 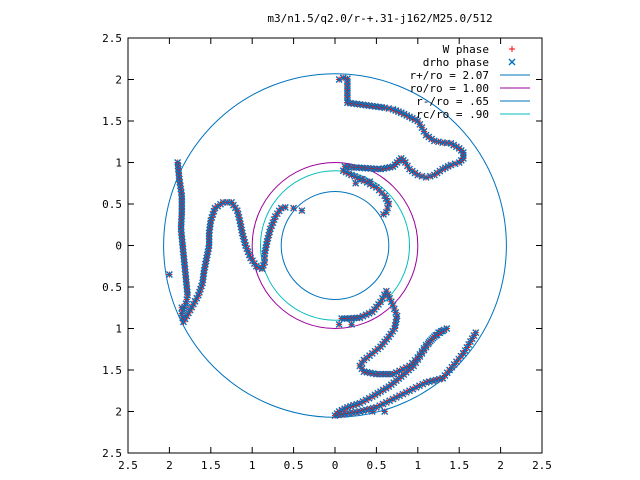 What do you see at coordinates (118, 246) in the screenshot?
I see `y-tick-label: 0` at bounding box center [118, 246].